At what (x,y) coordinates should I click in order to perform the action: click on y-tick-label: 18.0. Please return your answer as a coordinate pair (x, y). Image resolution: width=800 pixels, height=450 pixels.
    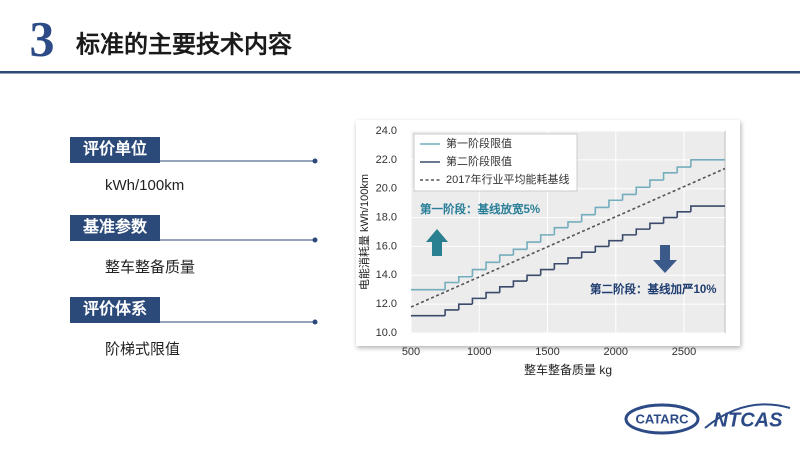
    Looking at the image, I should click on (386, 217).